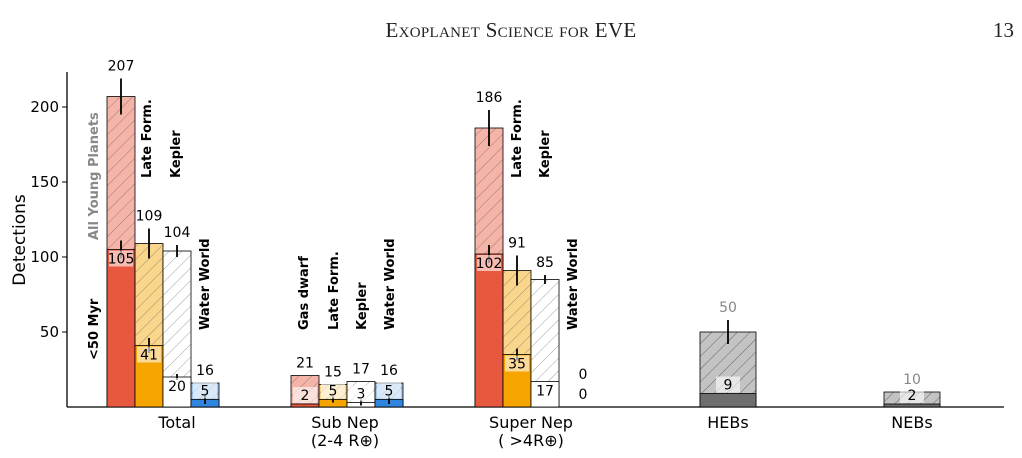 Image resolution: width=1022 pixels, height=458 pixels. I want to click on value-label-inner: 0, so click(583, 395).